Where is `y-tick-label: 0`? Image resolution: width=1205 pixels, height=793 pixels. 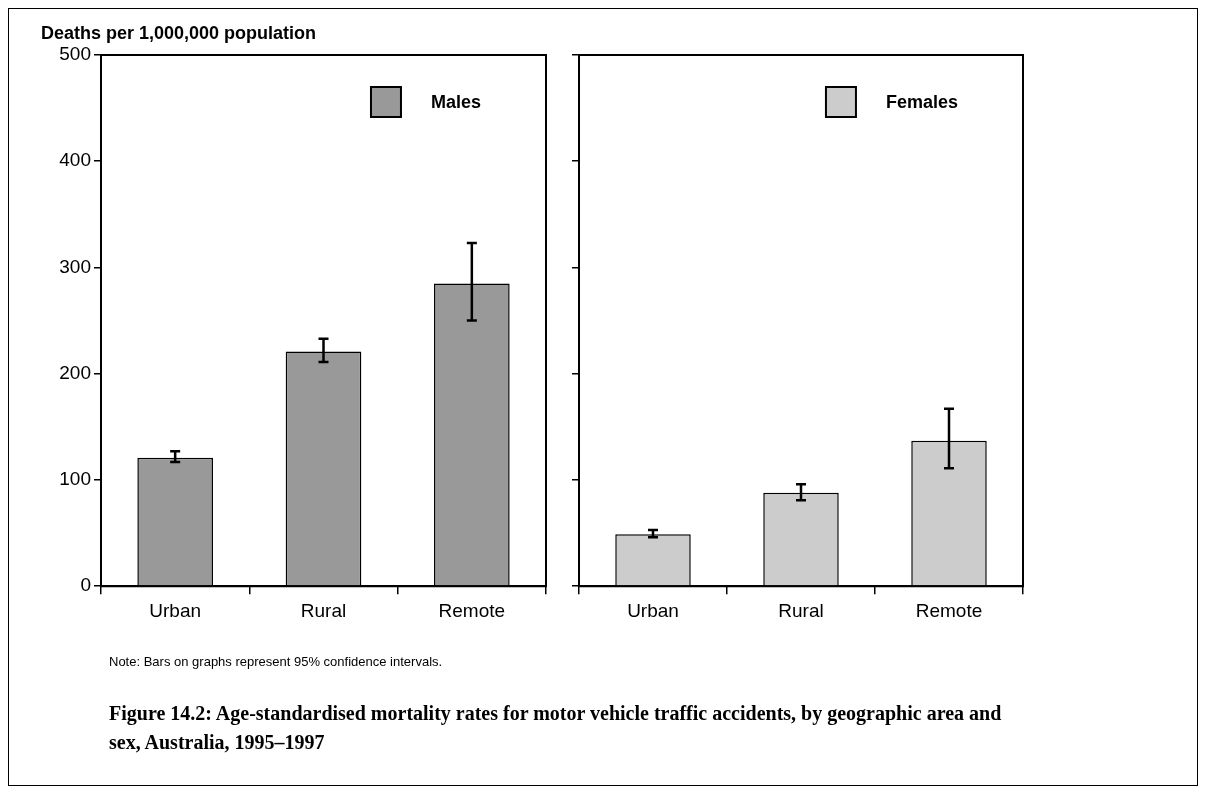
y-tick-label: 0 is located at coordinates (85, 585).